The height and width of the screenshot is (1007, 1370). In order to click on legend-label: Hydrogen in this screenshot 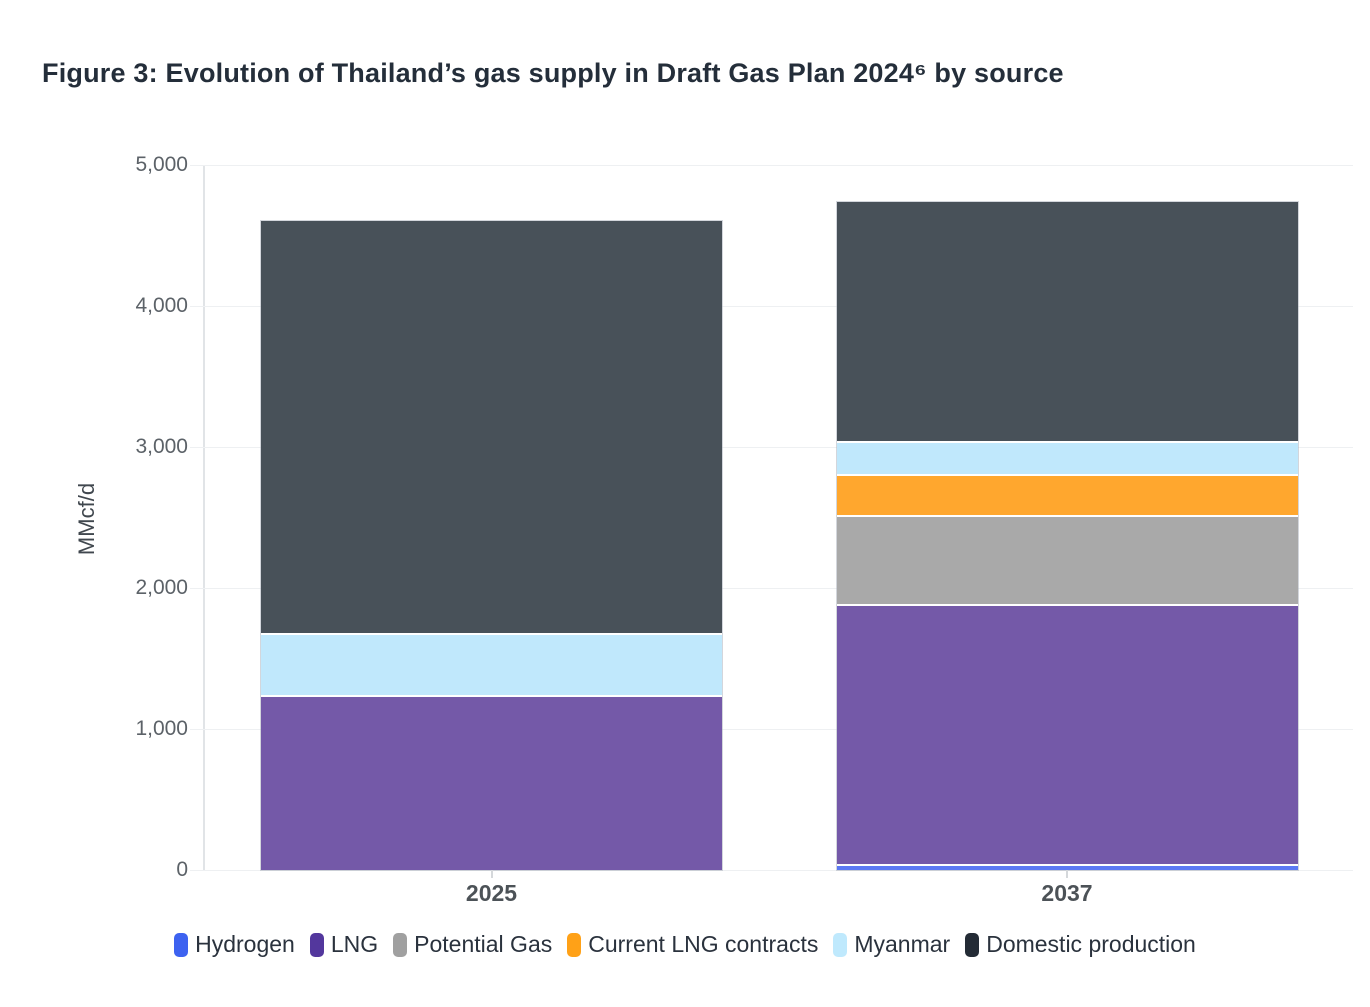, I will do `click(245, 944)`.